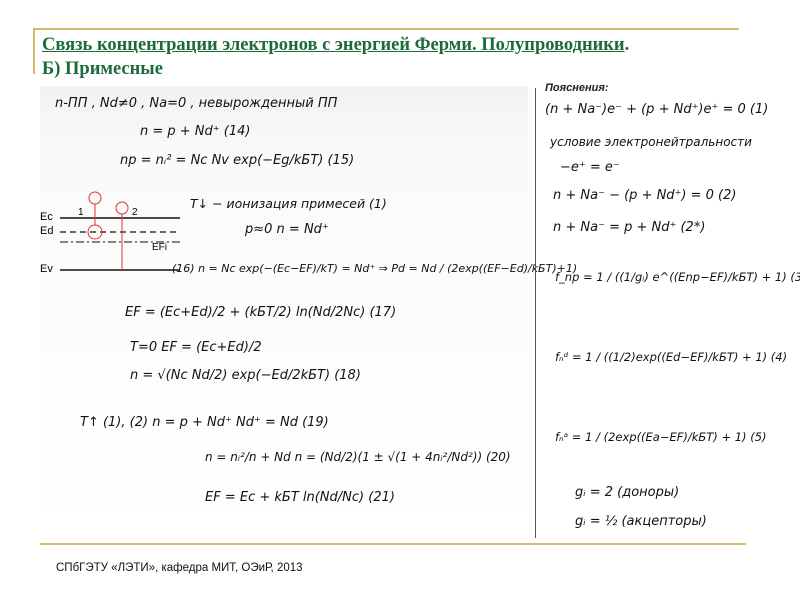 This screenshot has width=800, height=600. Describe the element at coordinates (135, 212) in the screenshot. I see `label-2: 2` at that location.